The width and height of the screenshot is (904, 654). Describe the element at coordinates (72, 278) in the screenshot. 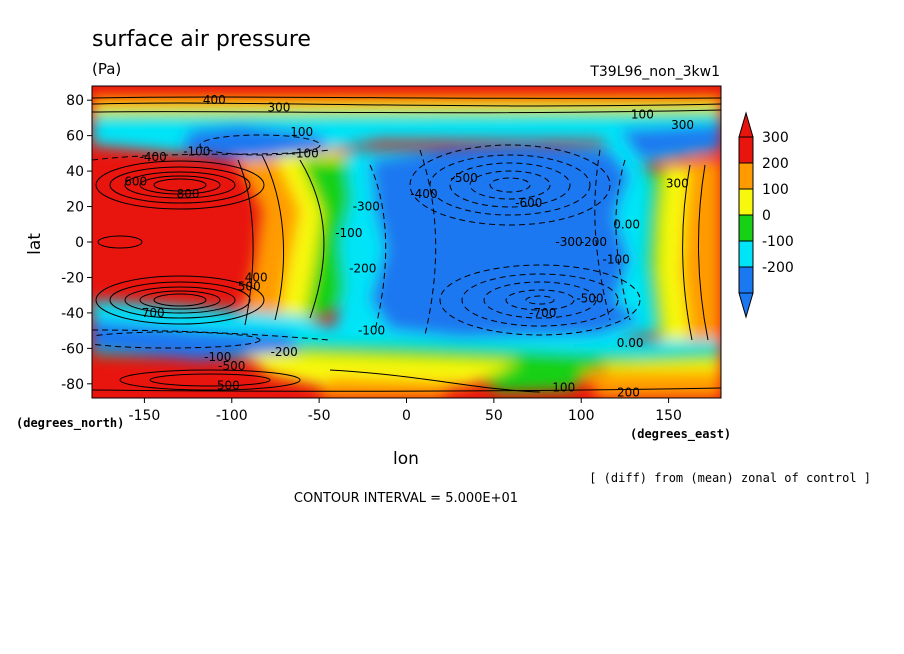

I see `y-tick-label: -20` at that location.